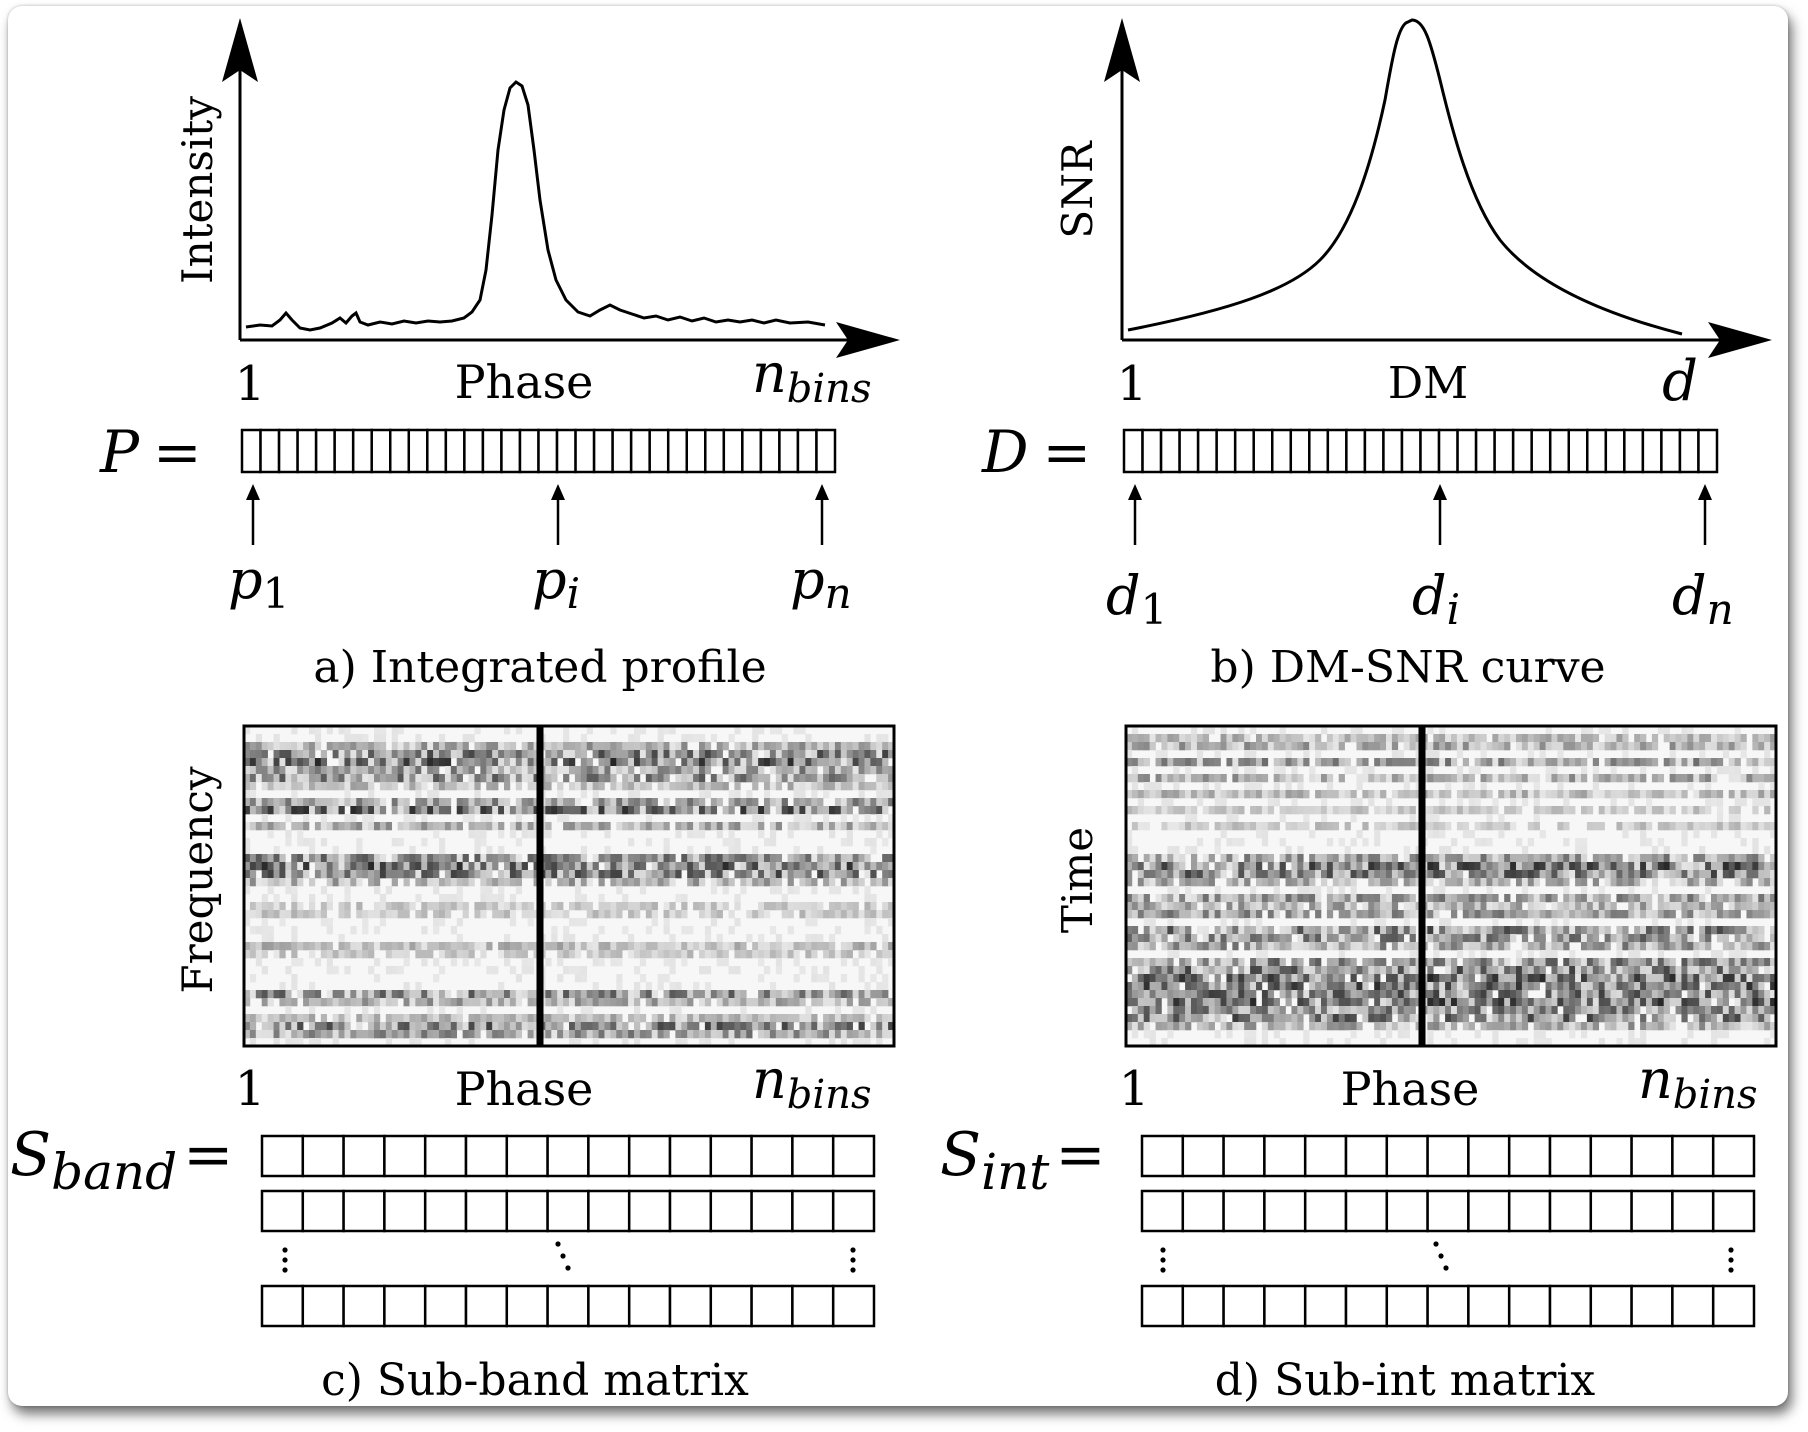  I want to click on dm-snr-curve, so click(1405, 177).